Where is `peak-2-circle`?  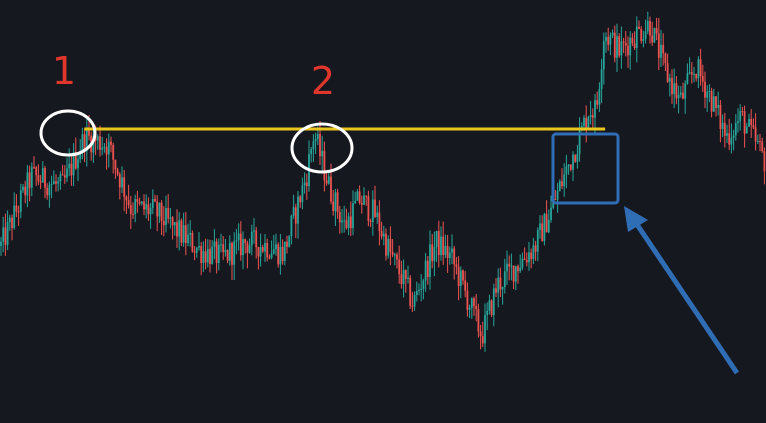
peak-2-circle is located at coordinates (322, 148).